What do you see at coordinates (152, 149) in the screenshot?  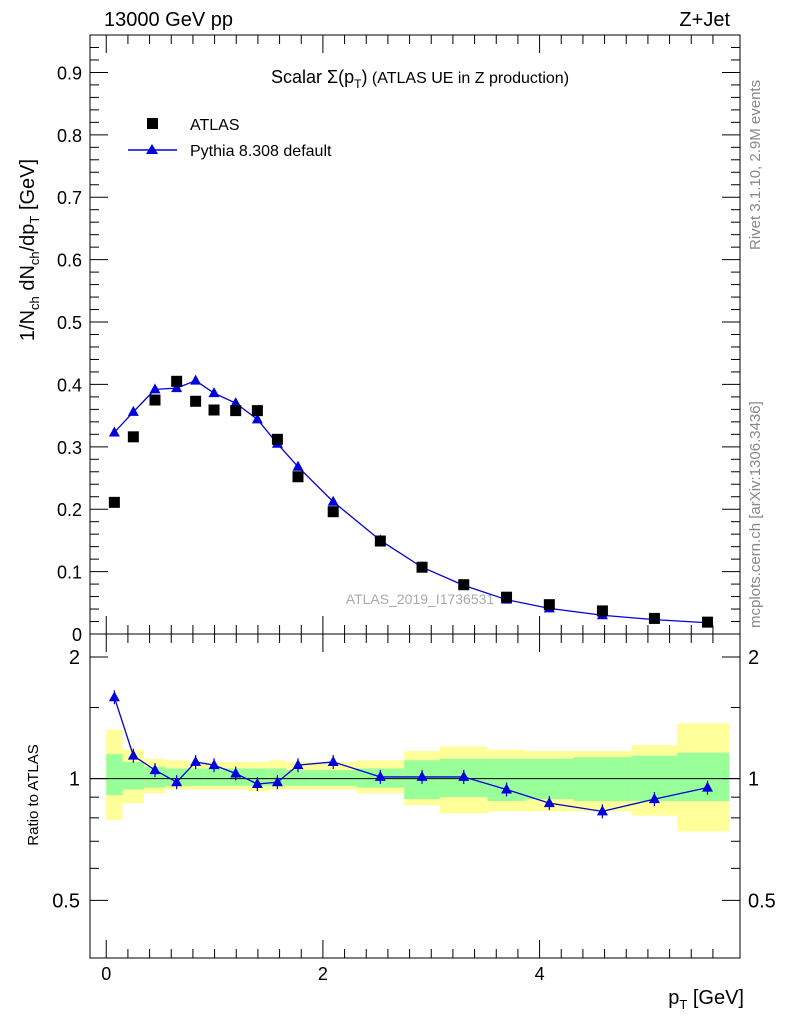 I see `legend-mc-marker` at bounding box center [152, 149].